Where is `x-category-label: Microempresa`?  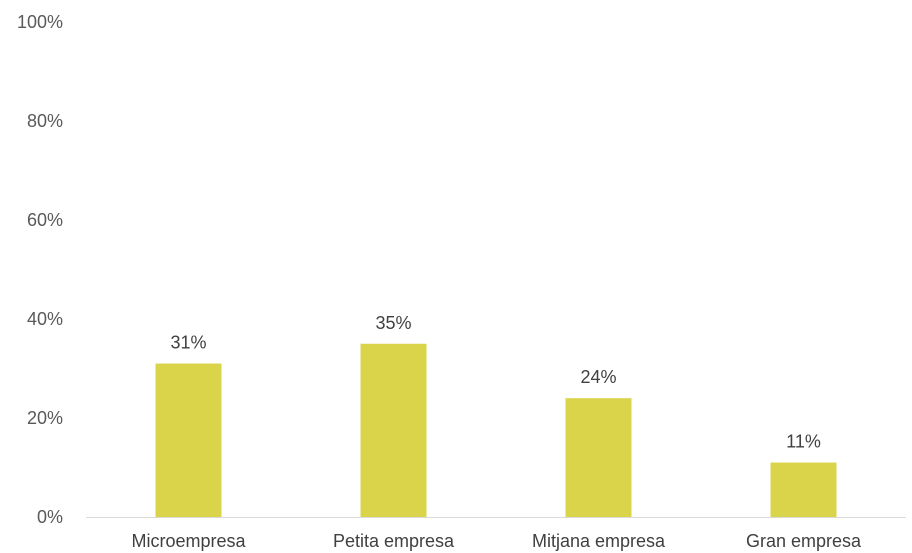 x-category-label: Microempresa is located at coordinates (188, 541).